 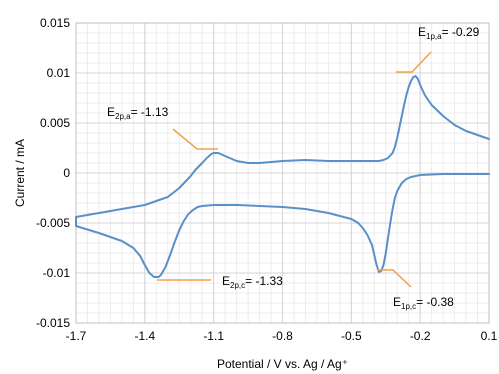 What do you see at coordinates (449, 33) in the screenshot?
I see `peak-annotation-label: E1p,a= -0.29` at bounding box center [449, 33].